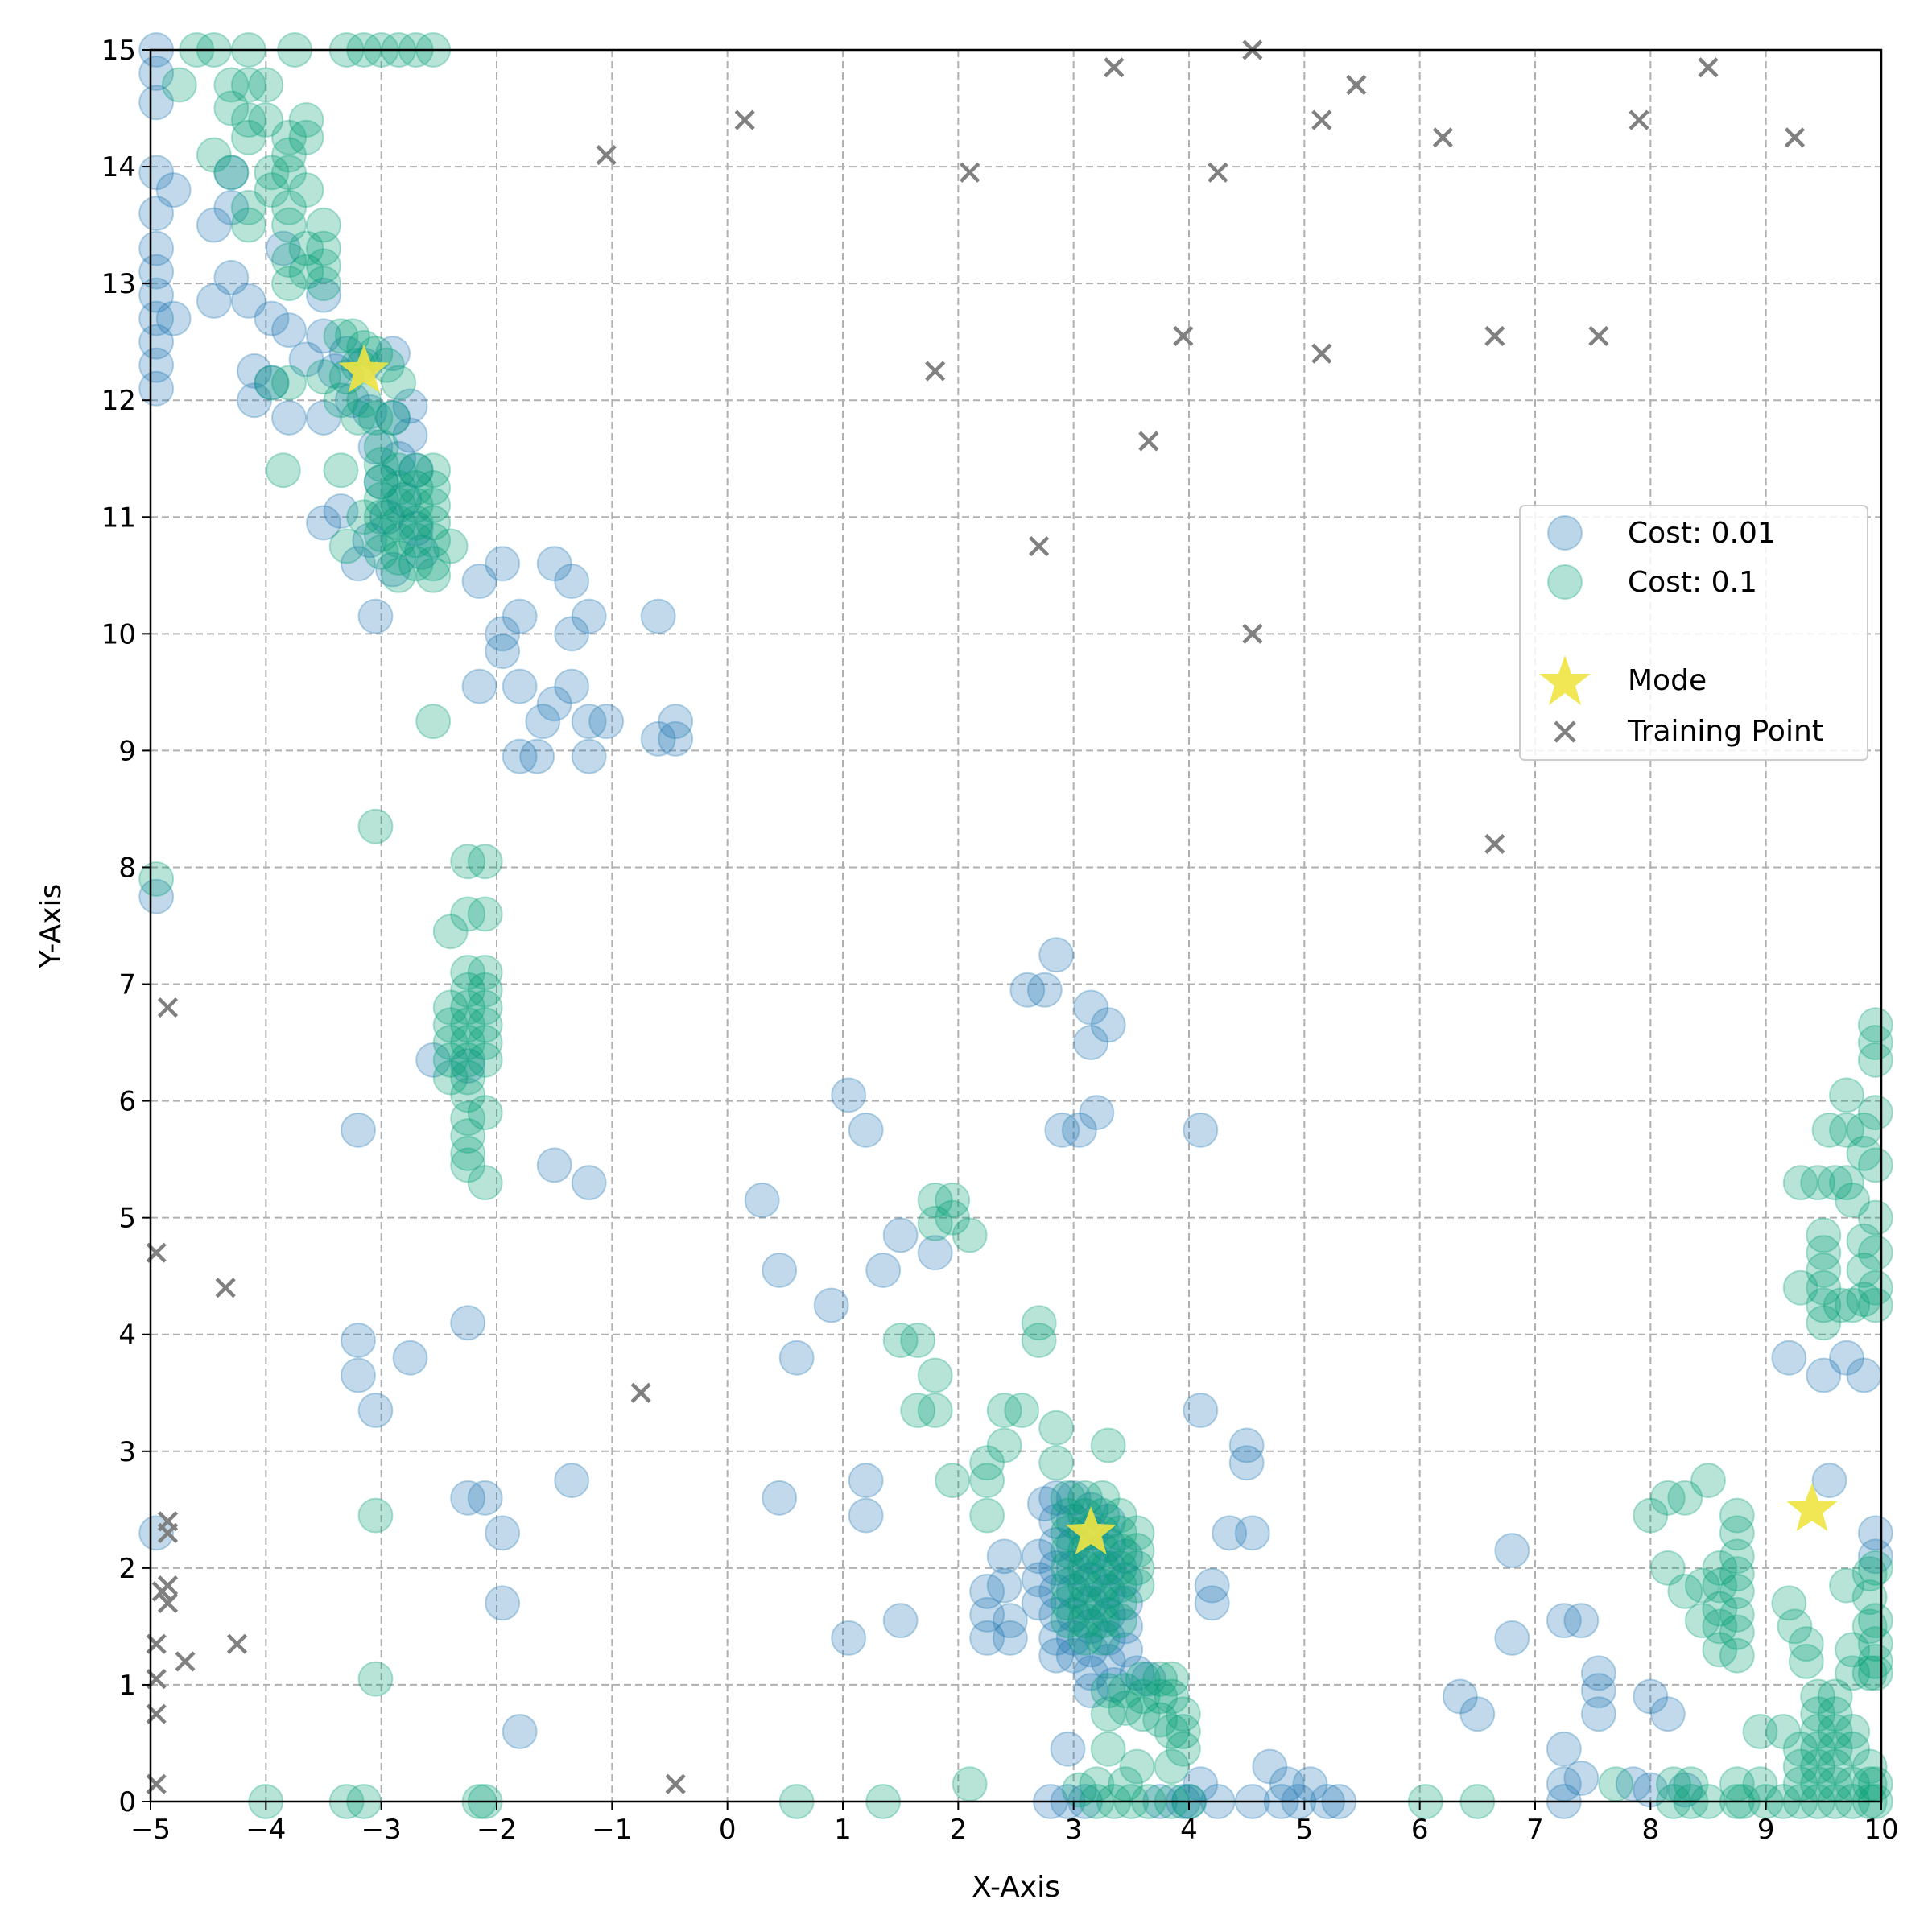 This screenshot has height=1932, width=1932. What do you see at coordinates (1074, 1830) in the screenshot?
I see `x-tick-label: 3` at bounding box center [1074, 1830].